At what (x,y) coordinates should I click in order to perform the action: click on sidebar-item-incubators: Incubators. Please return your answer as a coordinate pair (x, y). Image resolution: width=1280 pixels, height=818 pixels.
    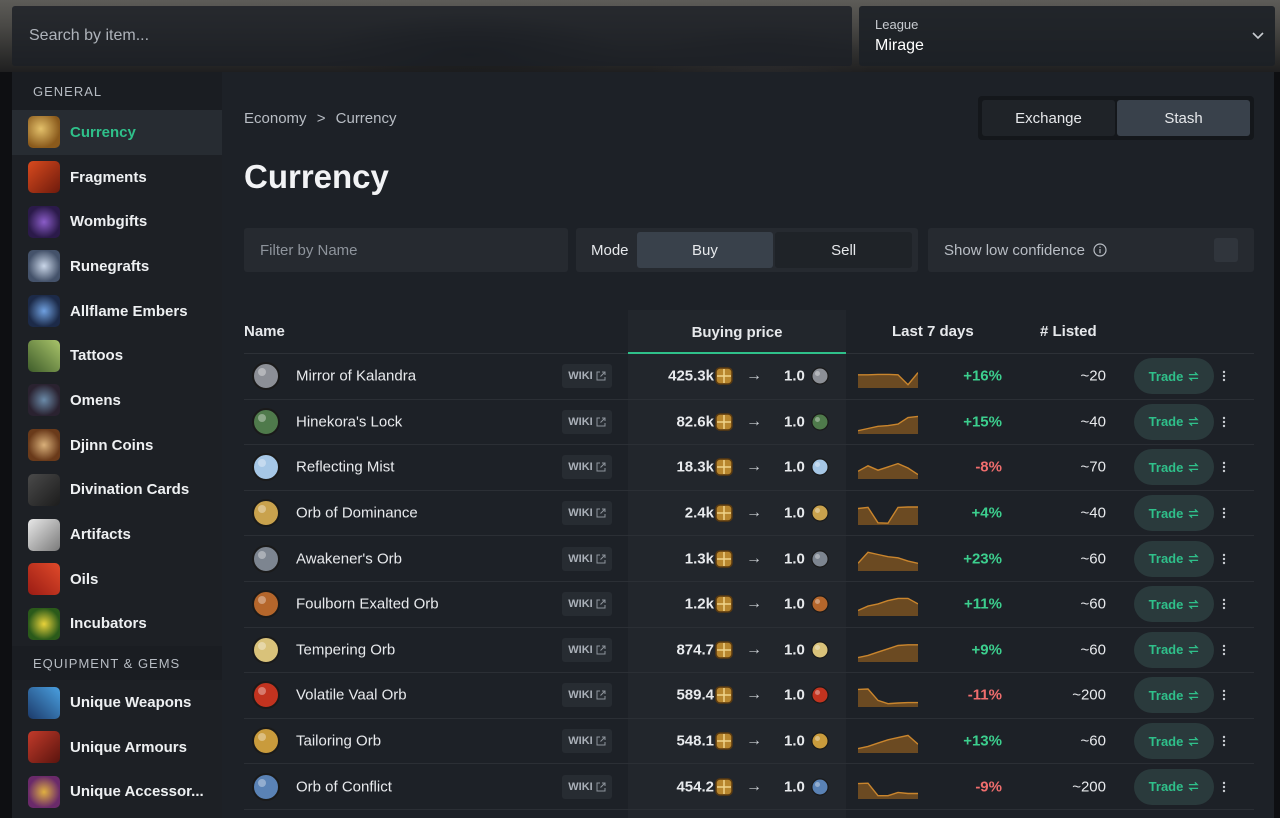
    Looking at the image, I should click on (117, 624).